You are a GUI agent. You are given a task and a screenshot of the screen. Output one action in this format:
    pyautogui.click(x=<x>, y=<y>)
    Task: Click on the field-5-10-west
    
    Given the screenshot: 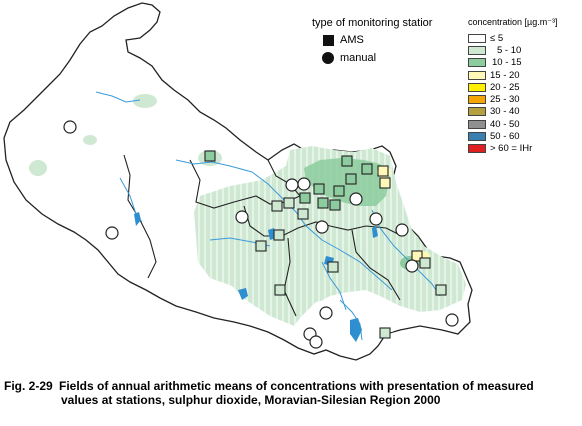 What is the action you would take?
    pyautogui.click(x=38, y=168)
    